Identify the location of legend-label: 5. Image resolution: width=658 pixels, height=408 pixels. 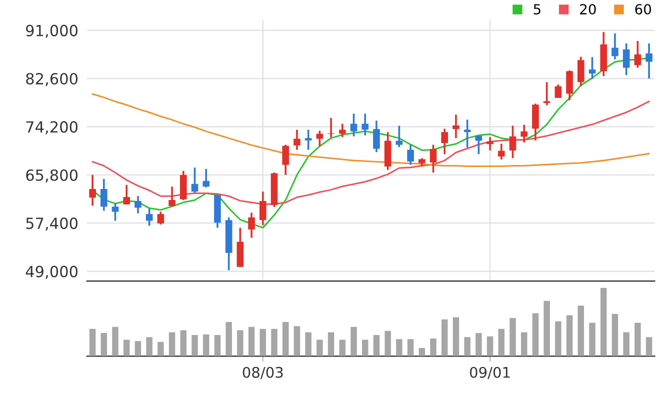
(537, 9).